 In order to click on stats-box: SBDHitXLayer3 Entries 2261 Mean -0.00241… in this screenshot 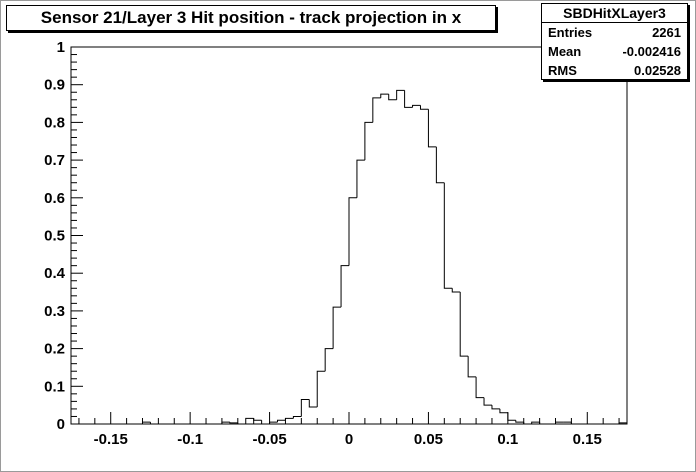, I will do `click(614, 41)`.